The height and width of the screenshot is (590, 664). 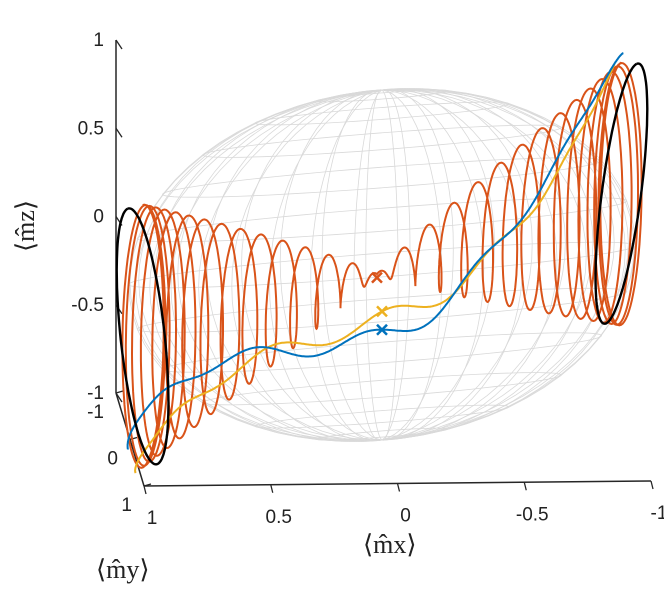 I want to click on series-orange-end-marker, so click(x=377, y=277).